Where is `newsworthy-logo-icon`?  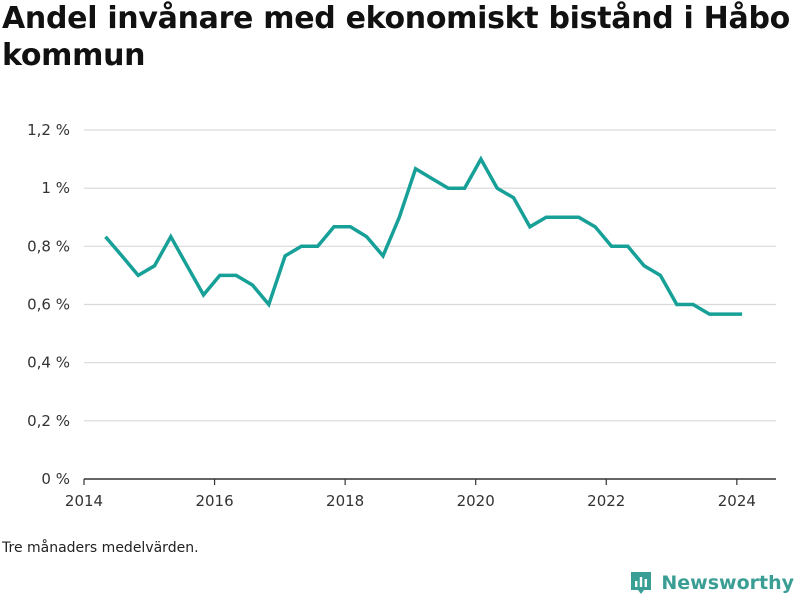 newsworthy-logo-icon is located at coordinates (641, 583).